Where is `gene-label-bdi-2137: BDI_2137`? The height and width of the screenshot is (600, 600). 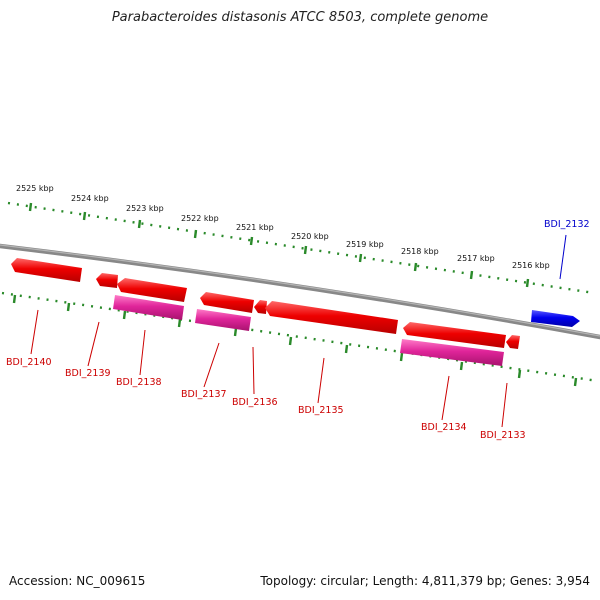 gene-label-bdi-2137: BDI_2137 is located at coordinates (204, 394).